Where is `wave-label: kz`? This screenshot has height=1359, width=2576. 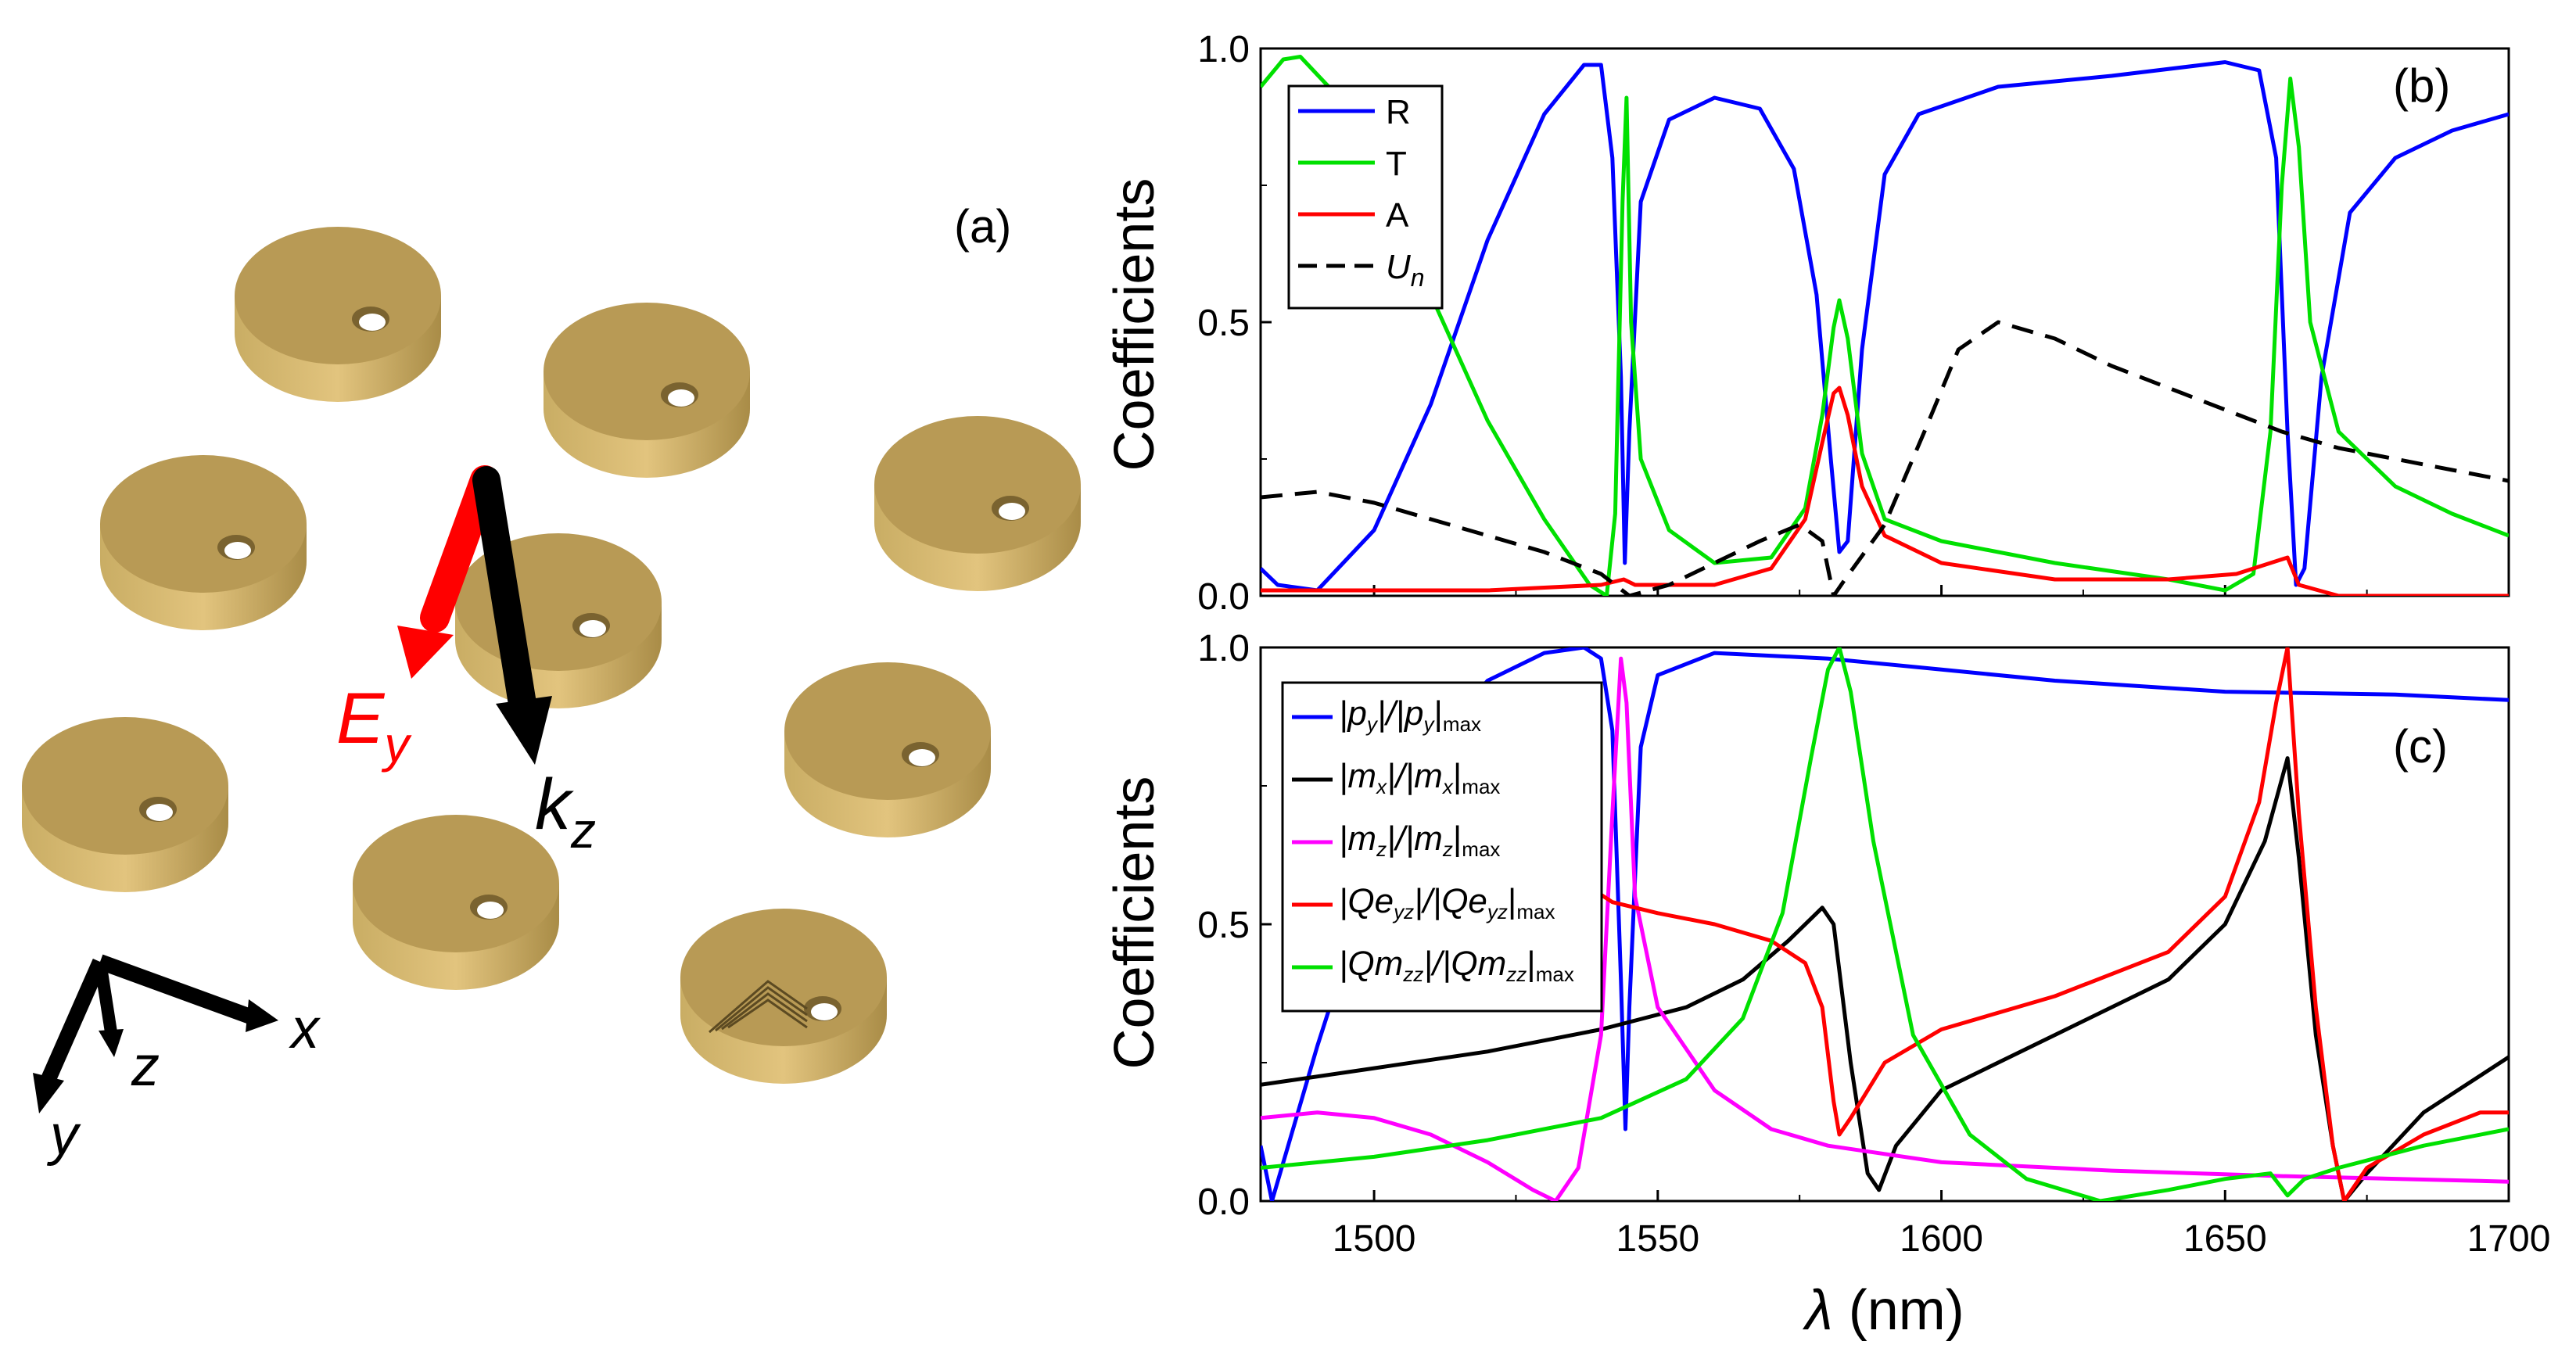 wave-label: kz is located at coordinates (565, 812).